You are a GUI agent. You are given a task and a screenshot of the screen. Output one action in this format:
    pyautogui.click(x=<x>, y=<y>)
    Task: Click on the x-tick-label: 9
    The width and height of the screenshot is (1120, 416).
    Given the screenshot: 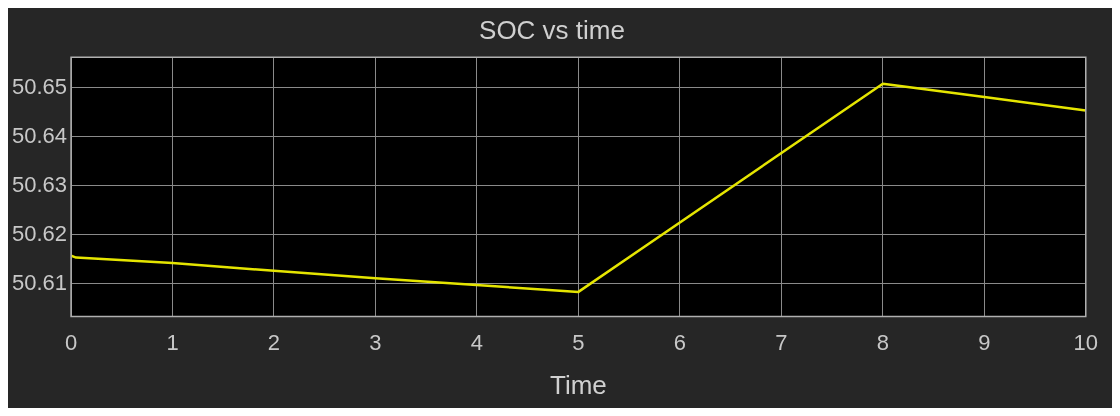 What is the action you would take?
    pyautogui.click(x=984, y=342)
    